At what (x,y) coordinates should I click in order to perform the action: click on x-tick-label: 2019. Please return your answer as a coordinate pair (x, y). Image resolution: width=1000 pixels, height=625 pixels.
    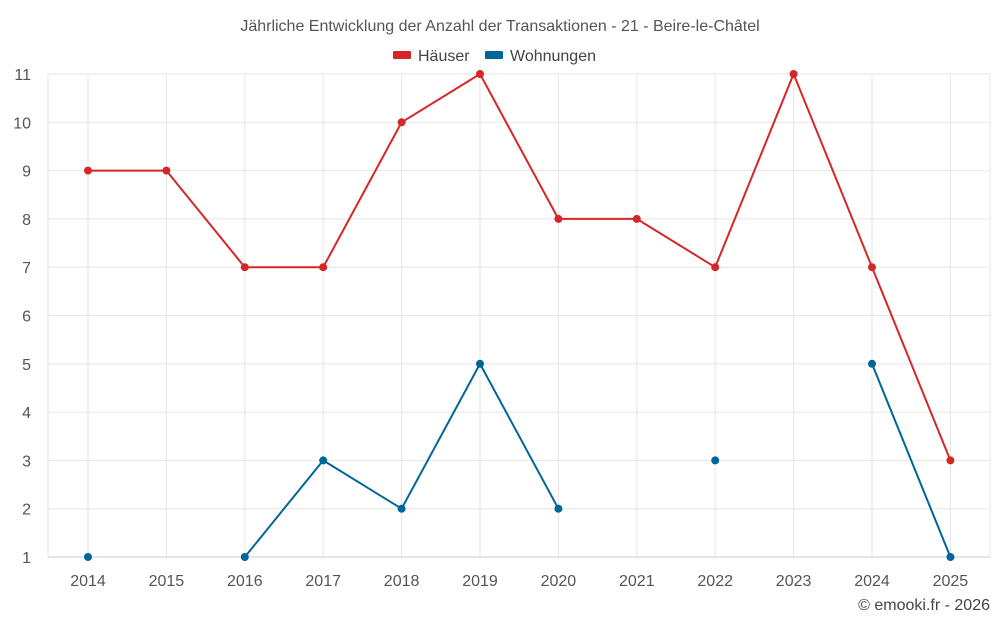
    Looking at the image, I should click on (480, 581).